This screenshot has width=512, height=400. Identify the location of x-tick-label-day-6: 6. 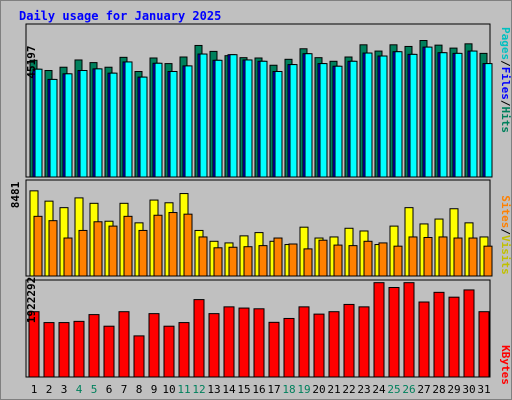
(109, 389).